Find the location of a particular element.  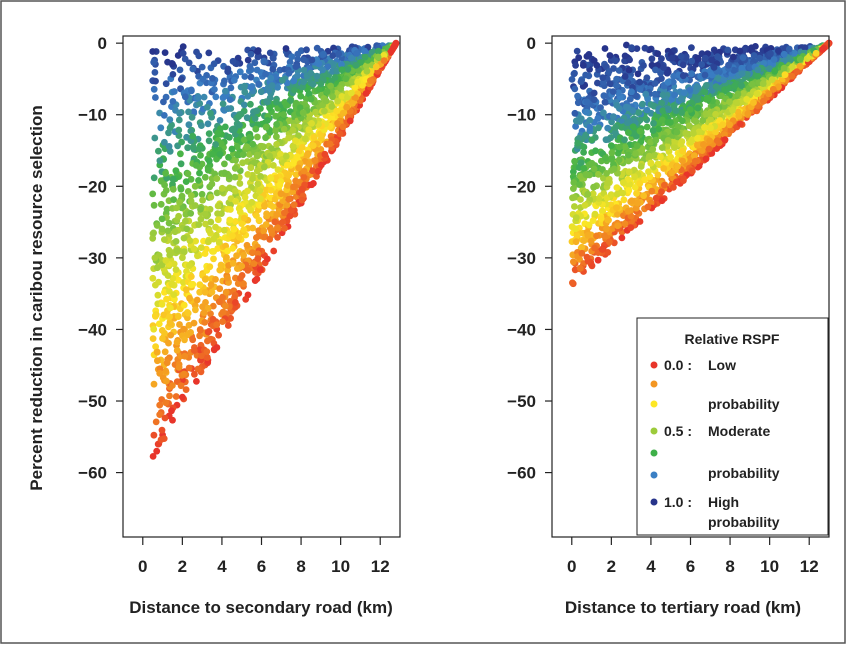

y-tick-label: −10 is located at coordinates (92, 115).